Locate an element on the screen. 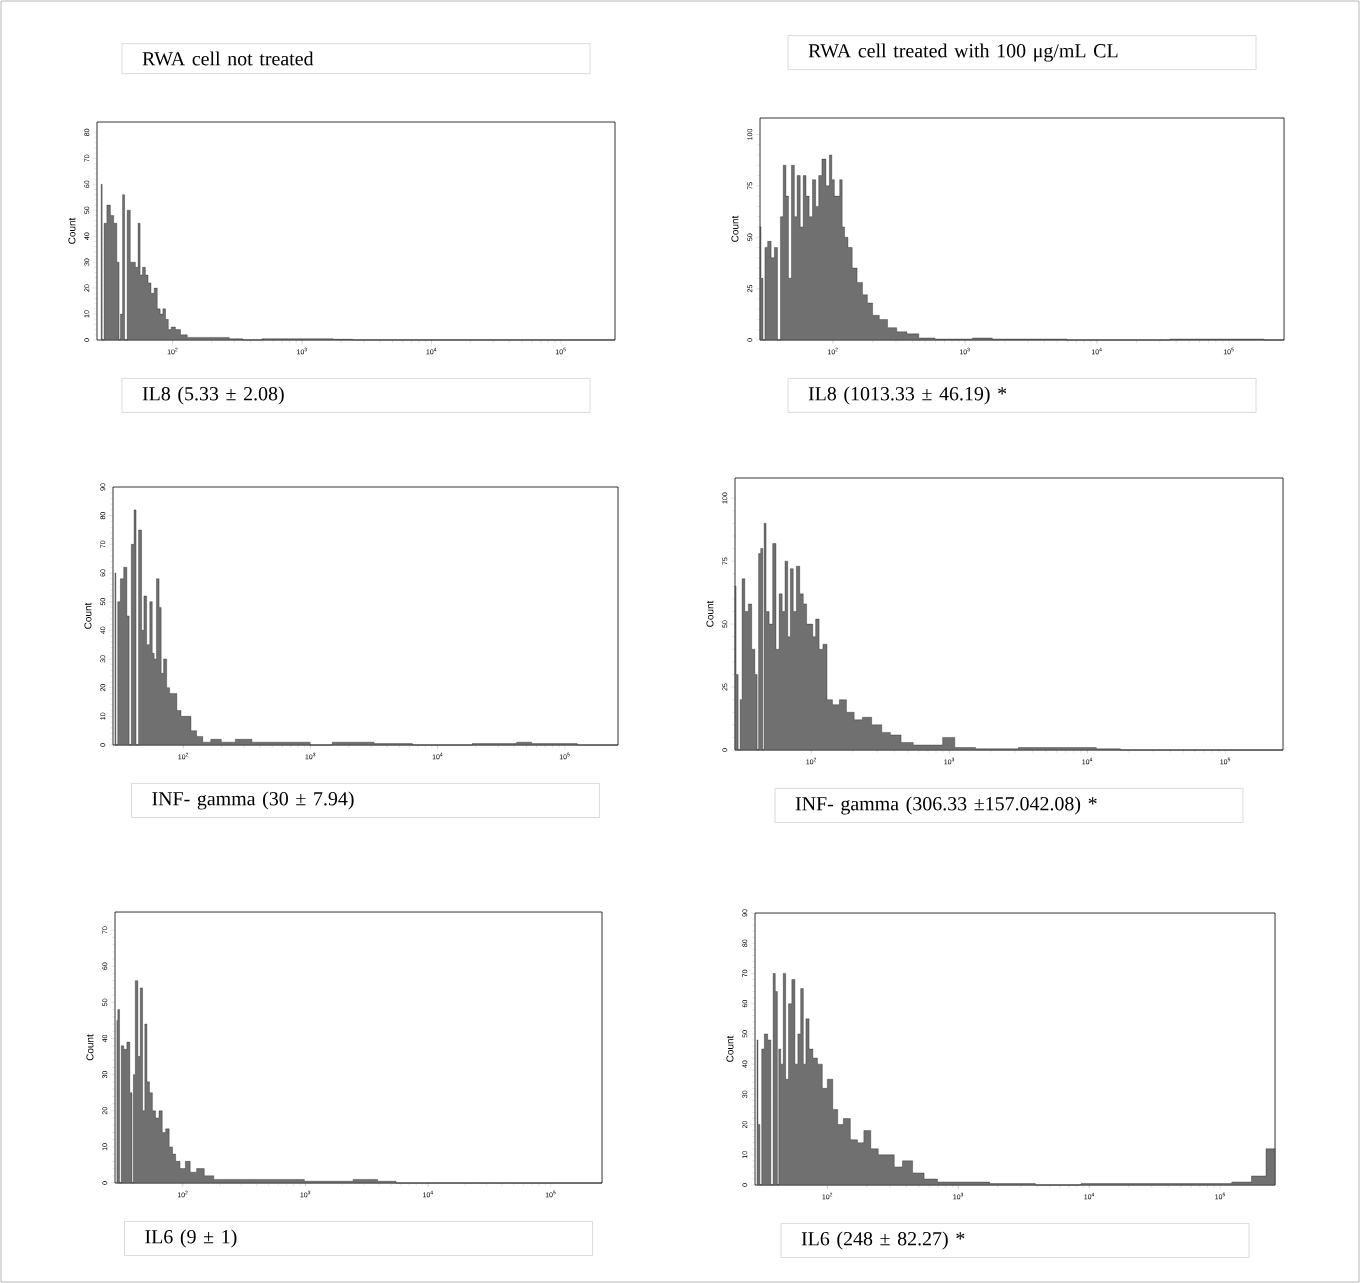 This screenshot has width=1360, height=1283. chart-title: RWA cell not treated is located at coordinates (228, 58).